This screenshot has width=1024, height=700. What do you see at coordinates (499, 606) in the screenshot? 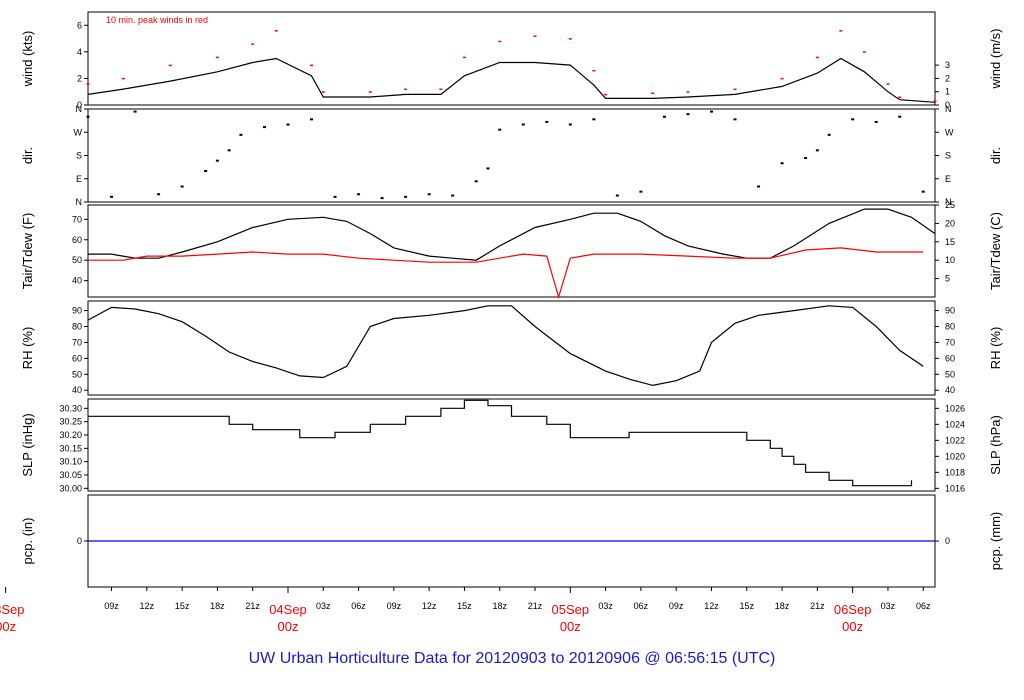
I see `x-tick-label: 18z` at bounding box center [499, 606].